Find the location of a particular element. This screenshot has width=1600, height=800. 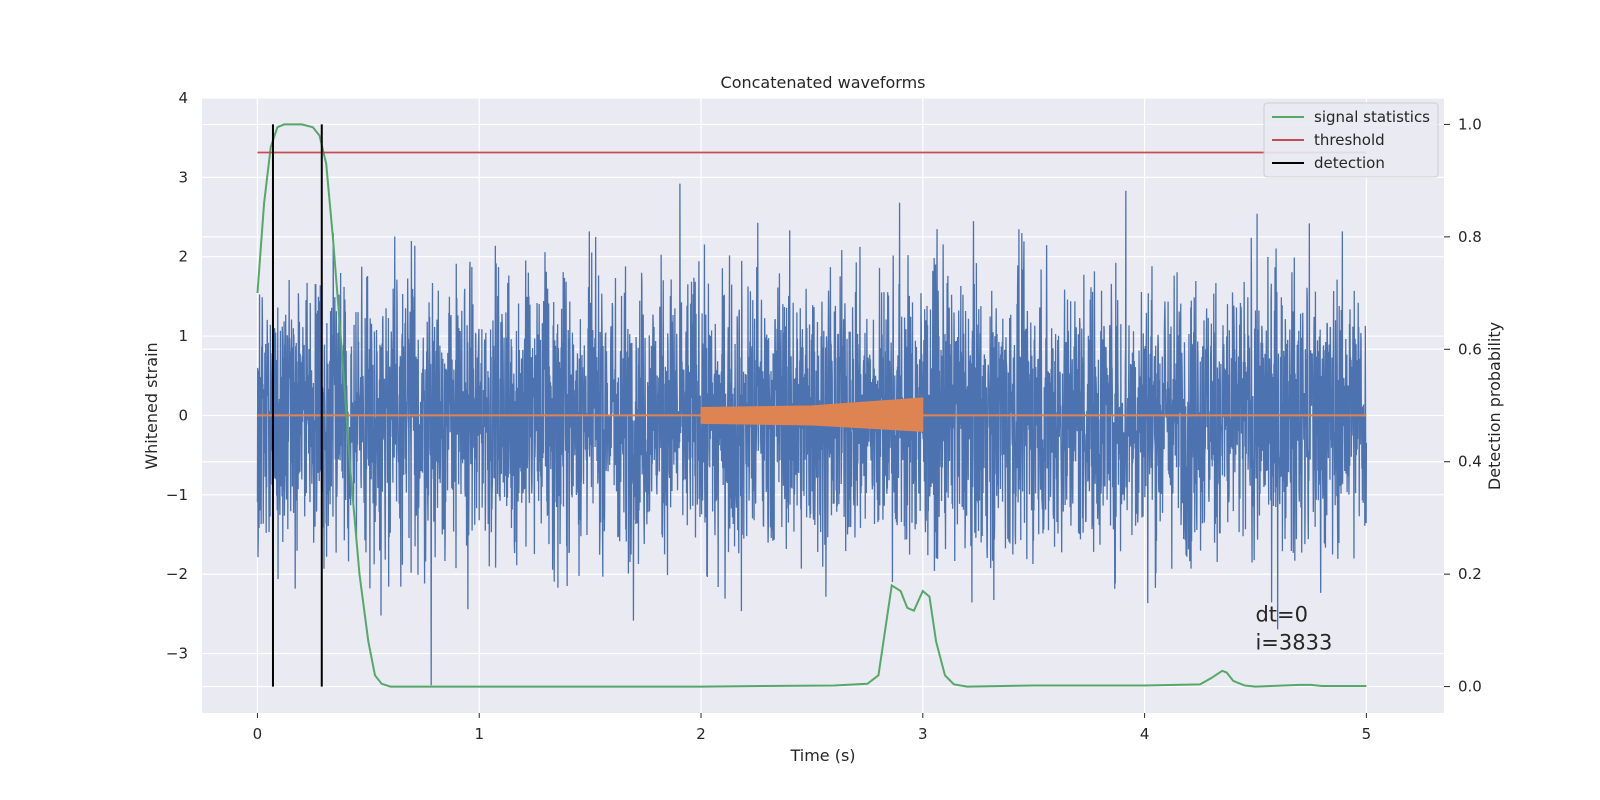

x-tick-label: 1 is located at coordinates (479, 734).